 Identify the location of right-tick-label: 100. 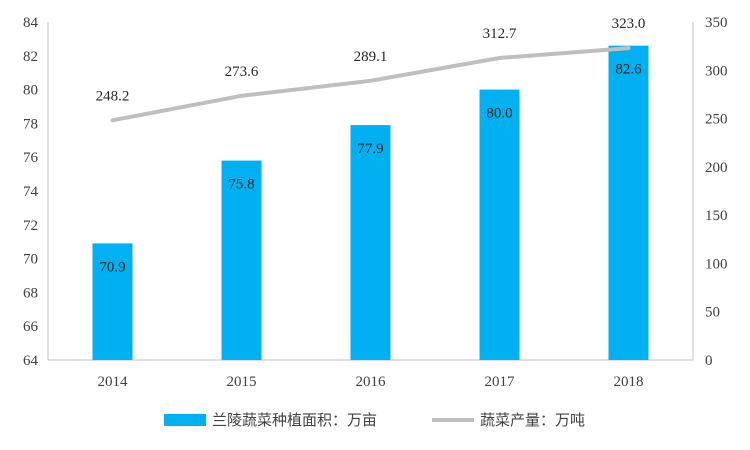
(716, 264).